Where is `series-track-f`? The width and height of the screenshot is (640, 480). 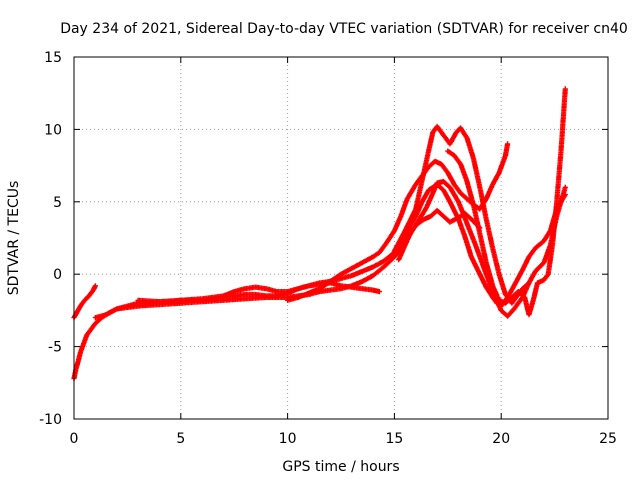
series-track-f is located at coordinates (461, 214).